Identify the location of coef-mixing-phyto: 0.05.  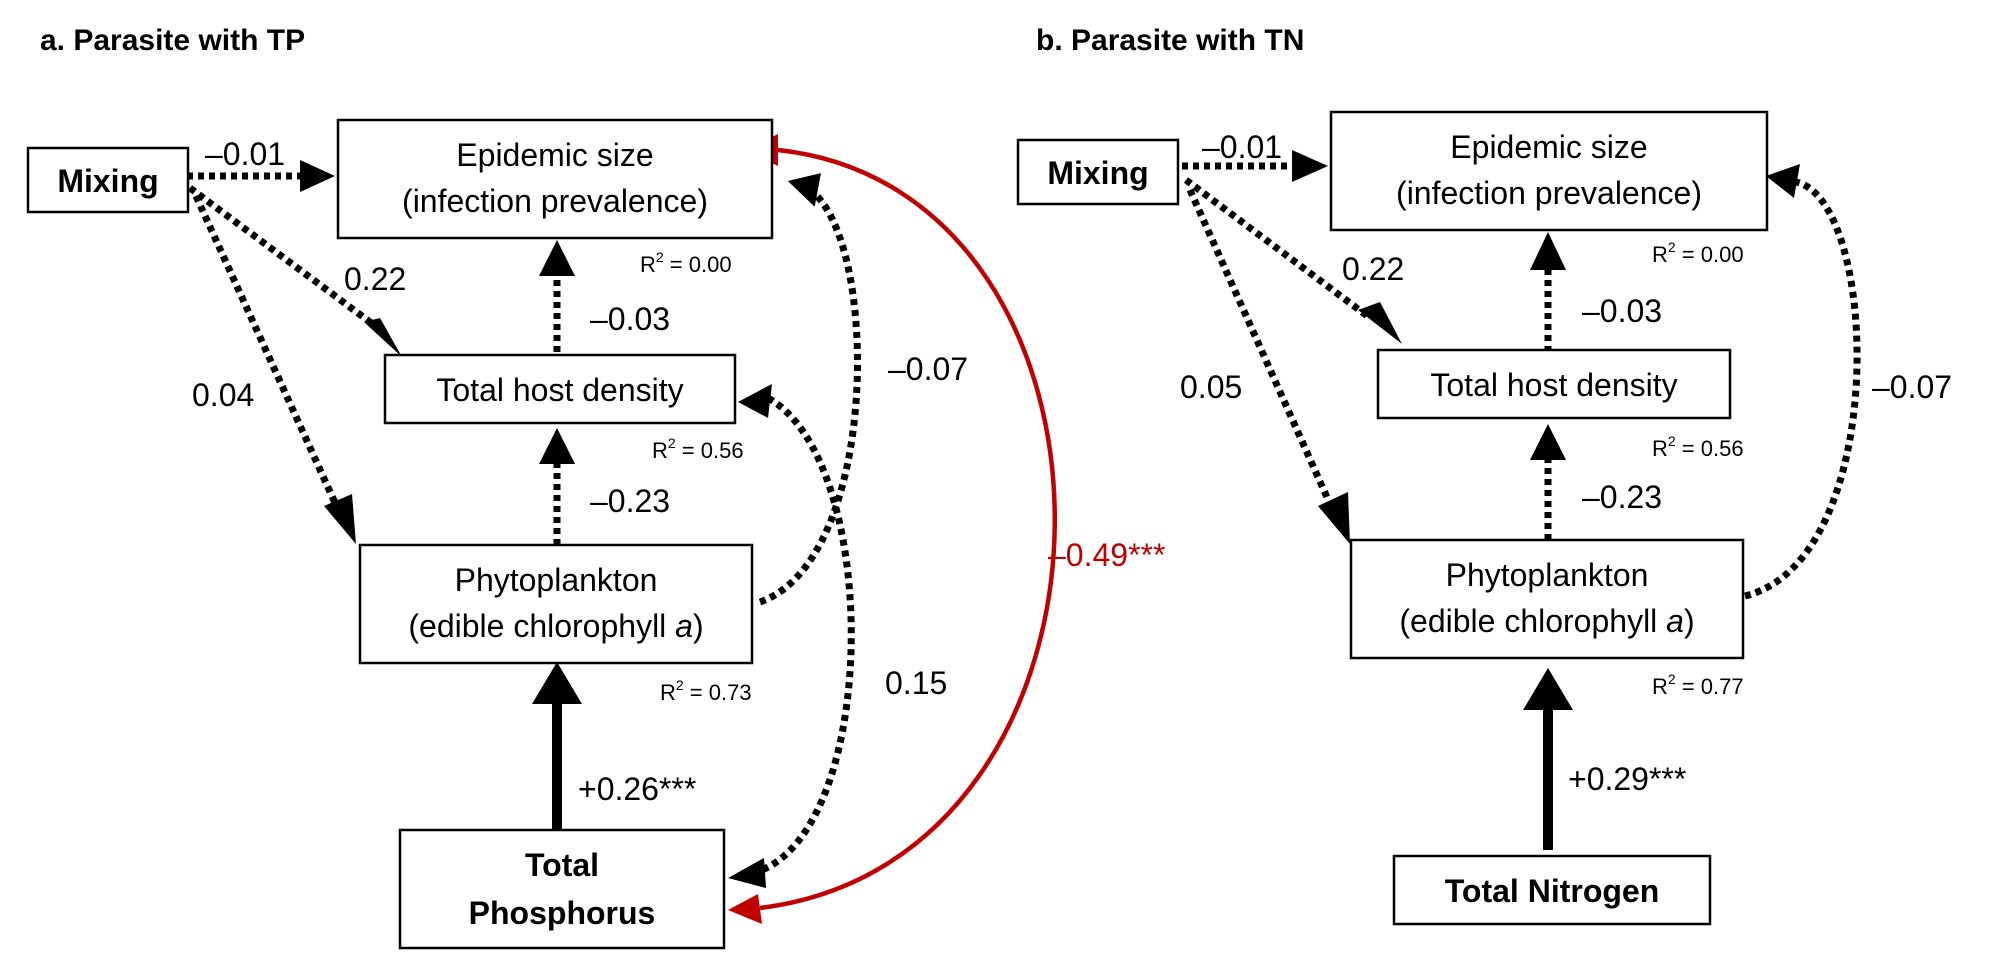
(1211, 387).